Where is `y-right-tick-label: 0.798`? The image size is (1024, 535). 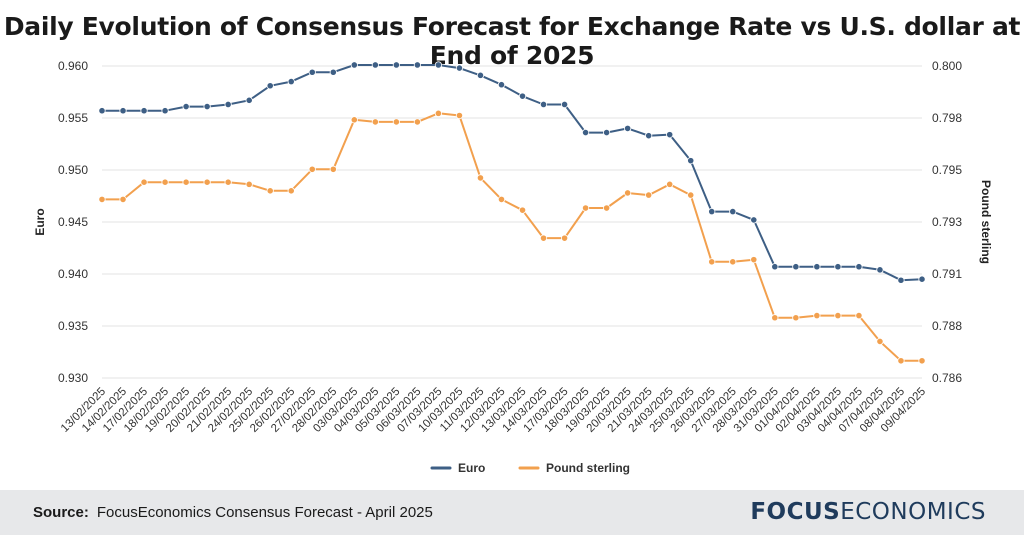 y-right-tick-label: 0.798 is located at coordinates (947, 118).